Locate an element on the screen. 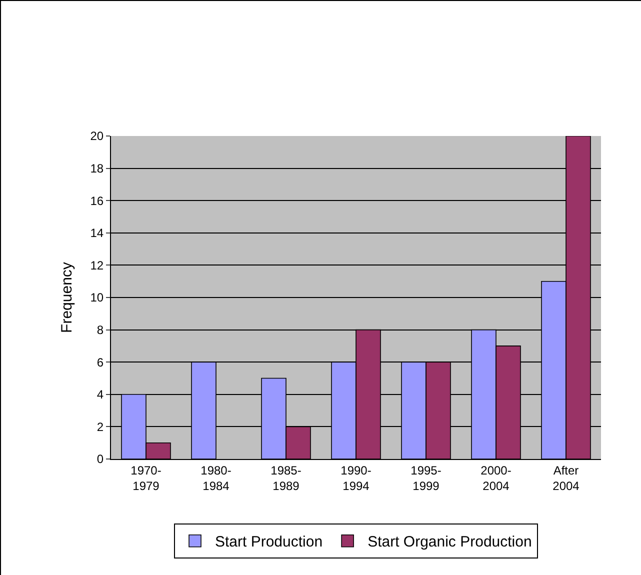 The width and height of the screenshot is (641, 575). y-tick-label: 16 is located at coordinates (97, 201).